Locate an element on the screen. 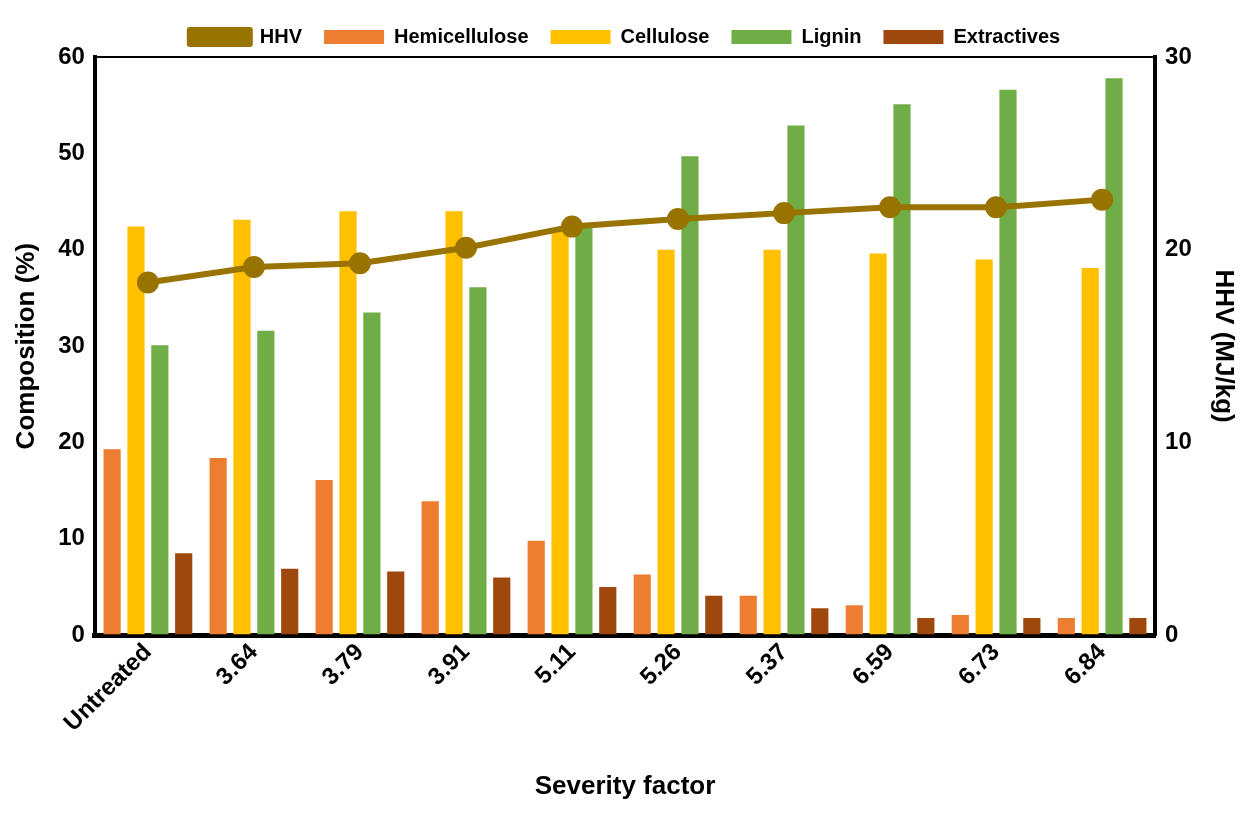 The width and height of the screenshot is (1255, 816). legend-label: Hemicellulose is located at coordinates (461, 35).